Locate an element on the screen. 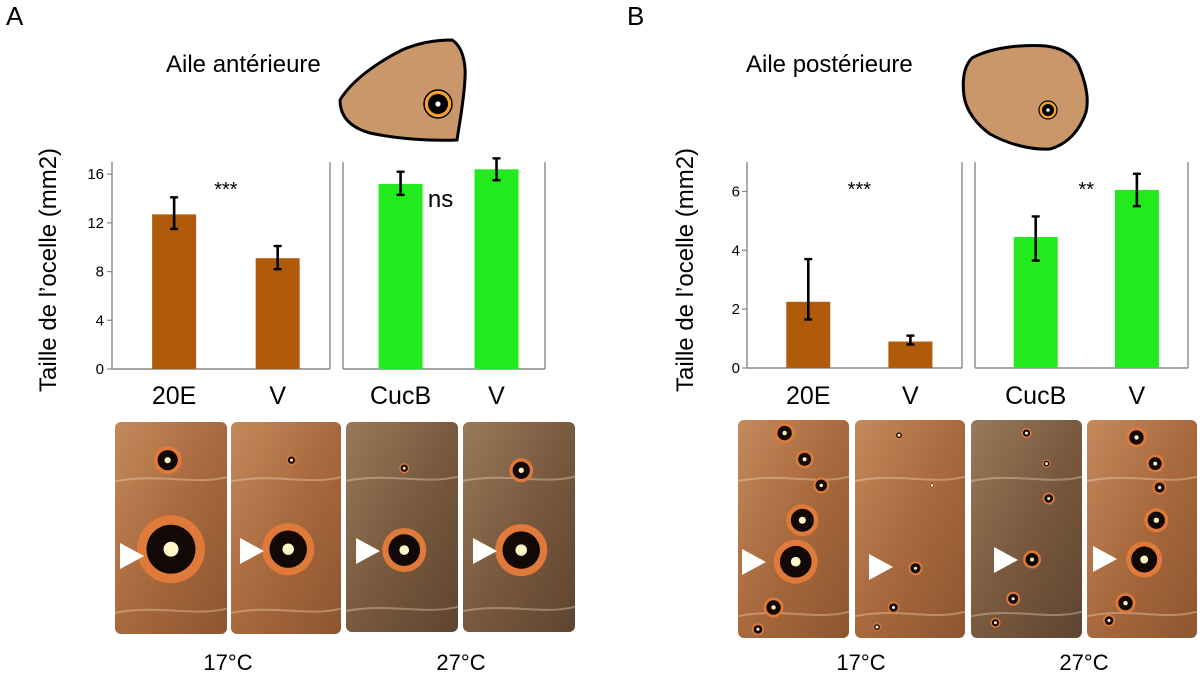 This screenshot has width=1200, height=677. chart-panel-b: 0 2 4 6 20E V *** CucB V ** is located at coordinates (960, 286).